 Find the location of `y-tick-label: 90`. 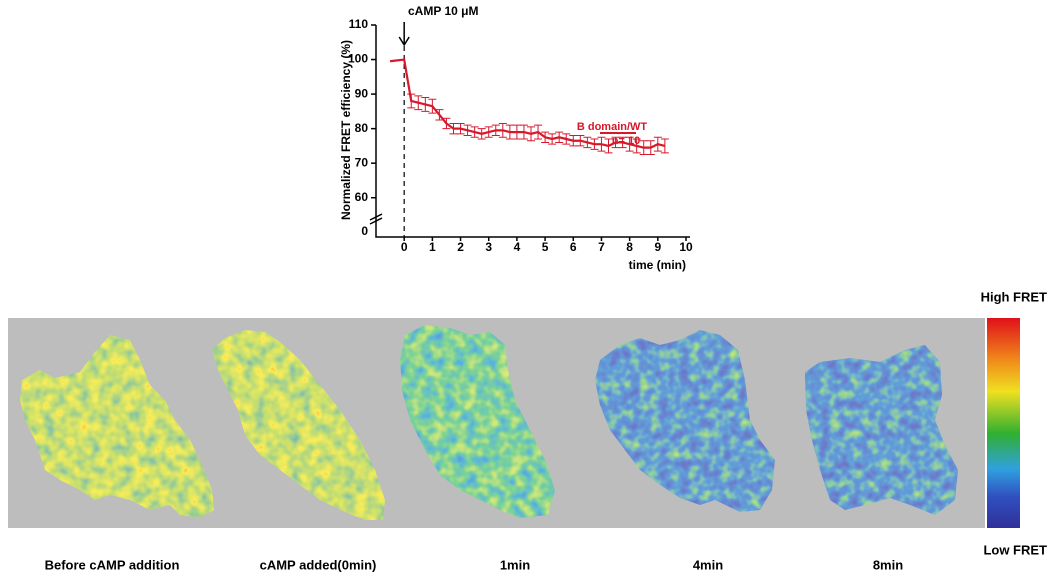

y-tick-label: 90 is located at coordinates (362, 93).